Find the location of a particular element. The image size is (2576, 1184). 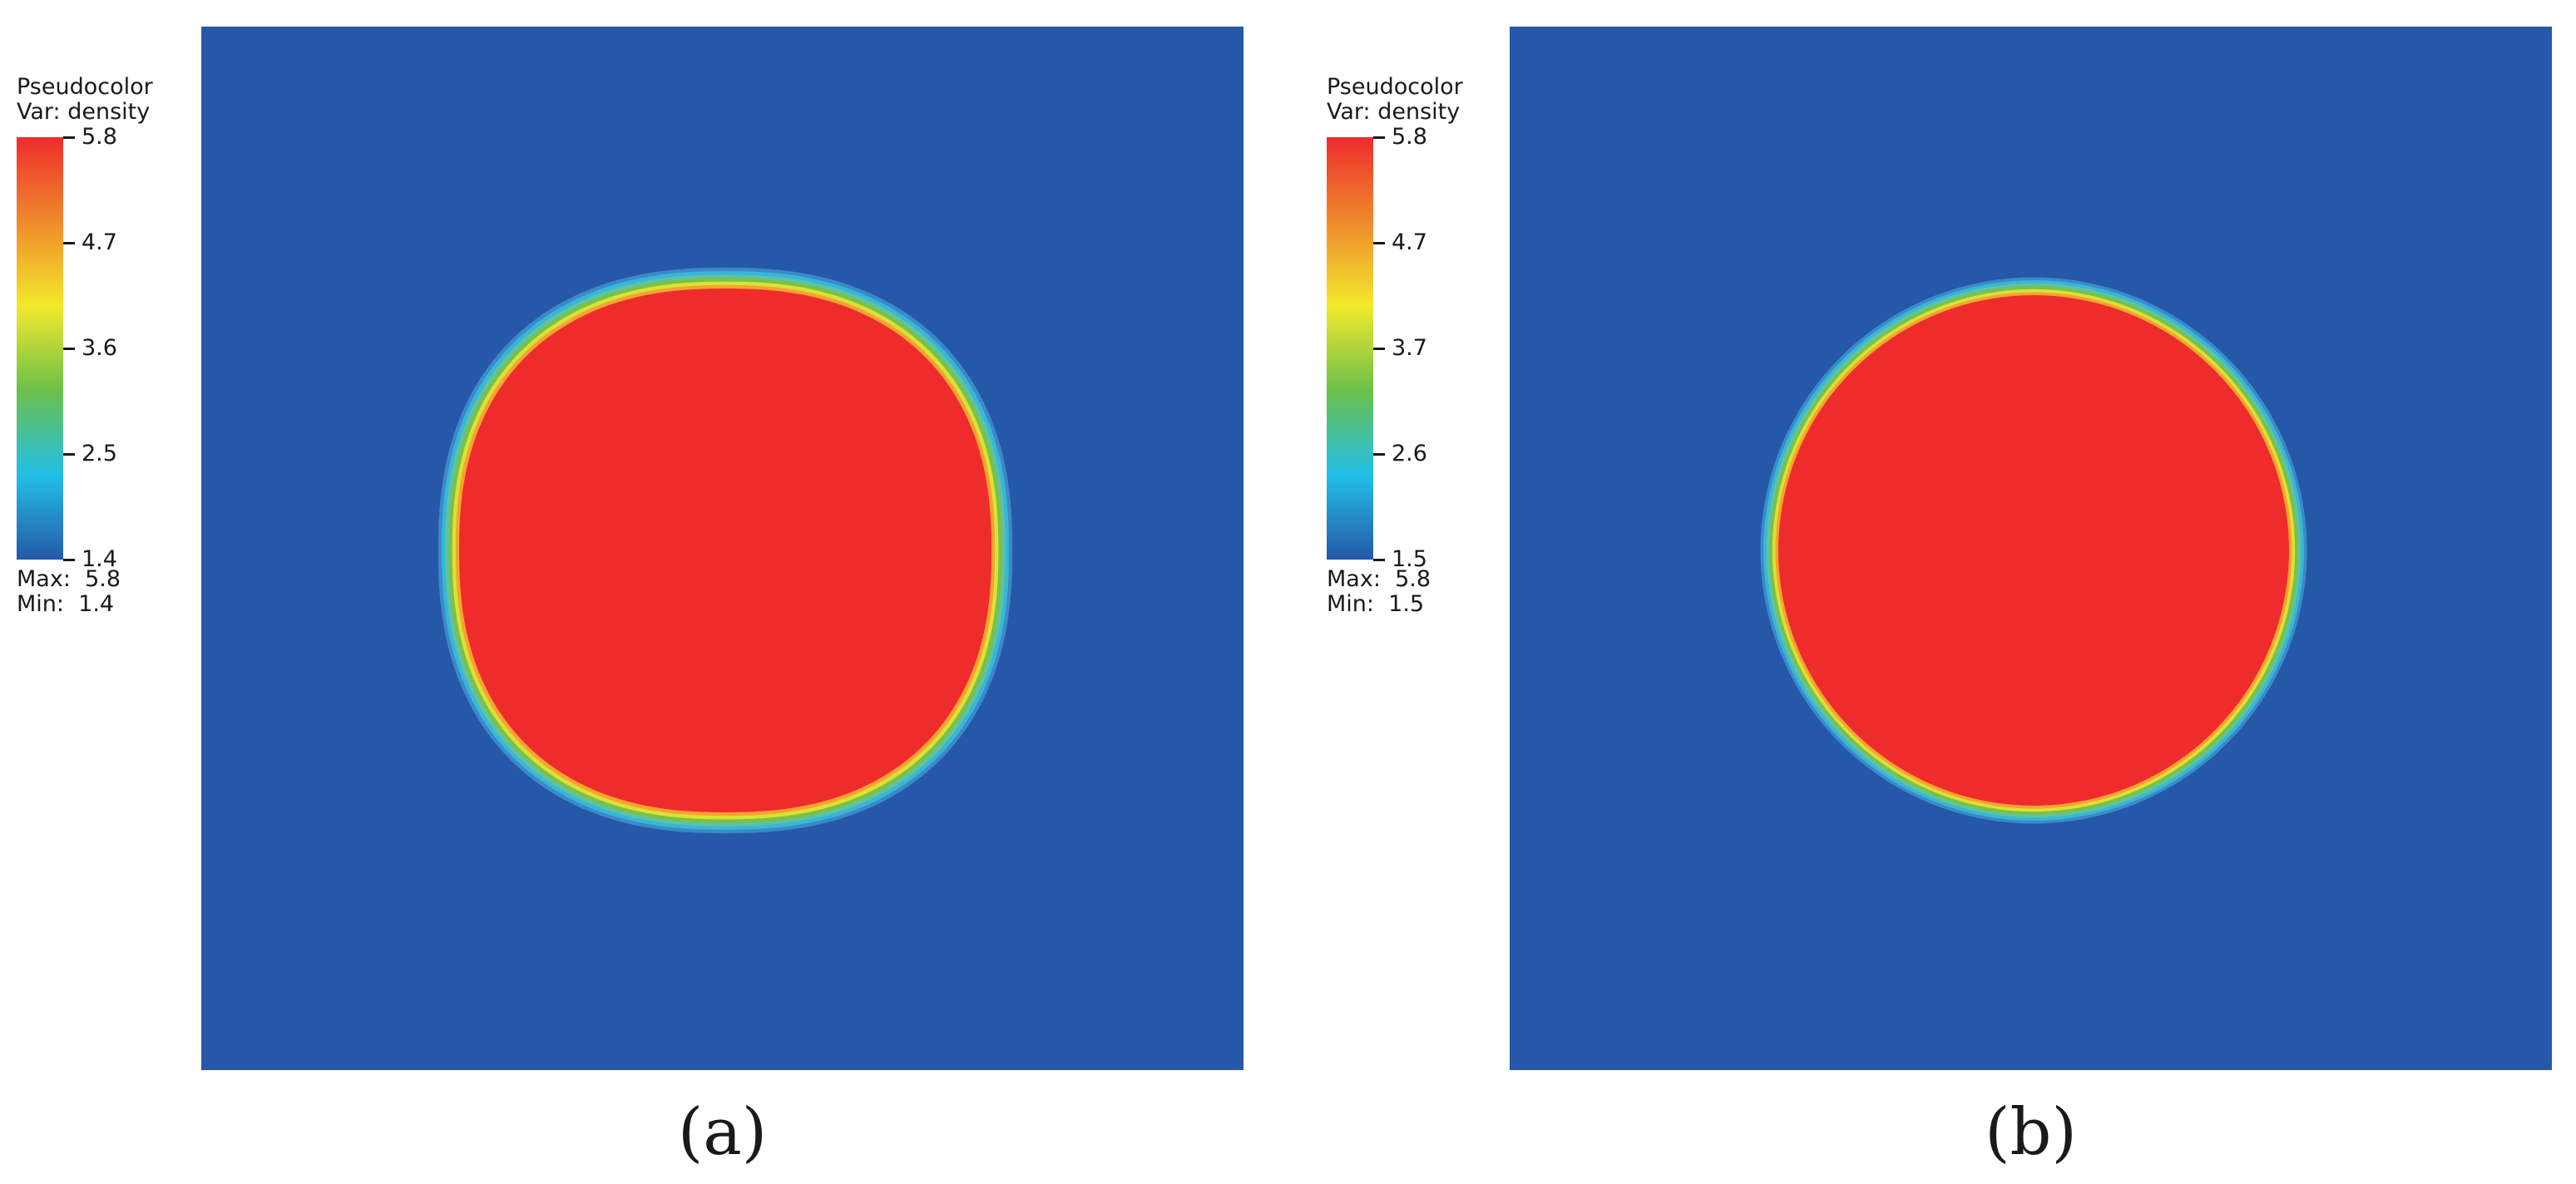

colorbar-tick: 1.5 is located at coordinates (1400, 559).